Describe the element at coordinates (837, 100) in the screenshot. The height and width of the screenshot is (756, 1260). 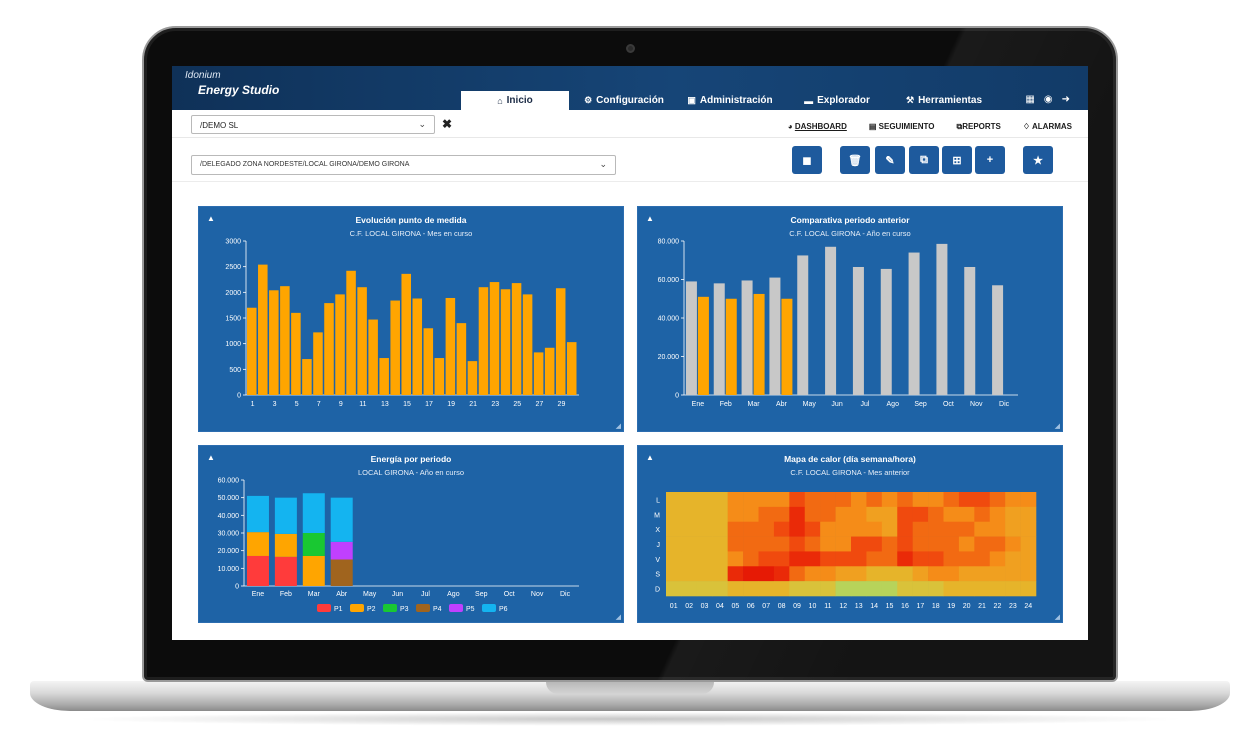
I see `nav-tab-explorador: ▬ Explorador` at that location.